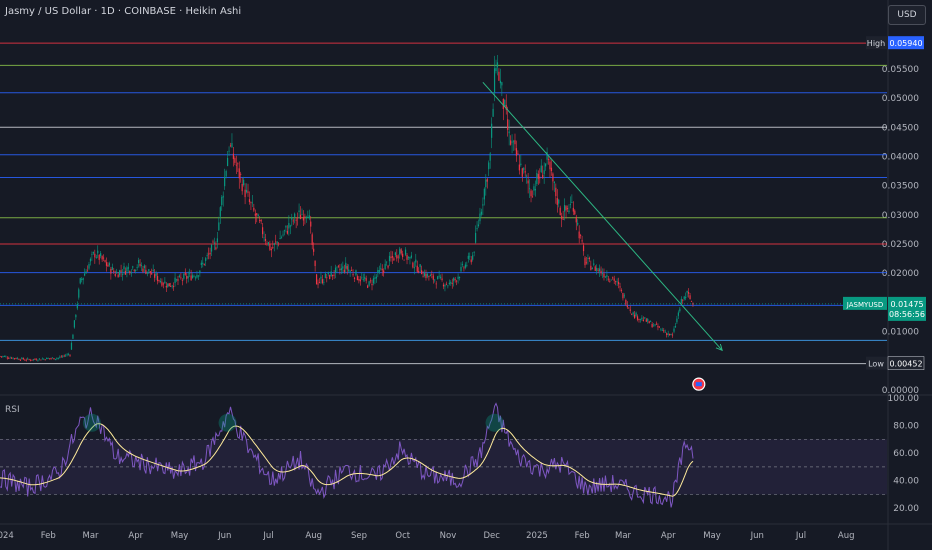 This screenshot has width=932, height=550. Describe the element at coordinates (91, 536) in the screenshot. I see `time-axis-label: Mar` at that location.